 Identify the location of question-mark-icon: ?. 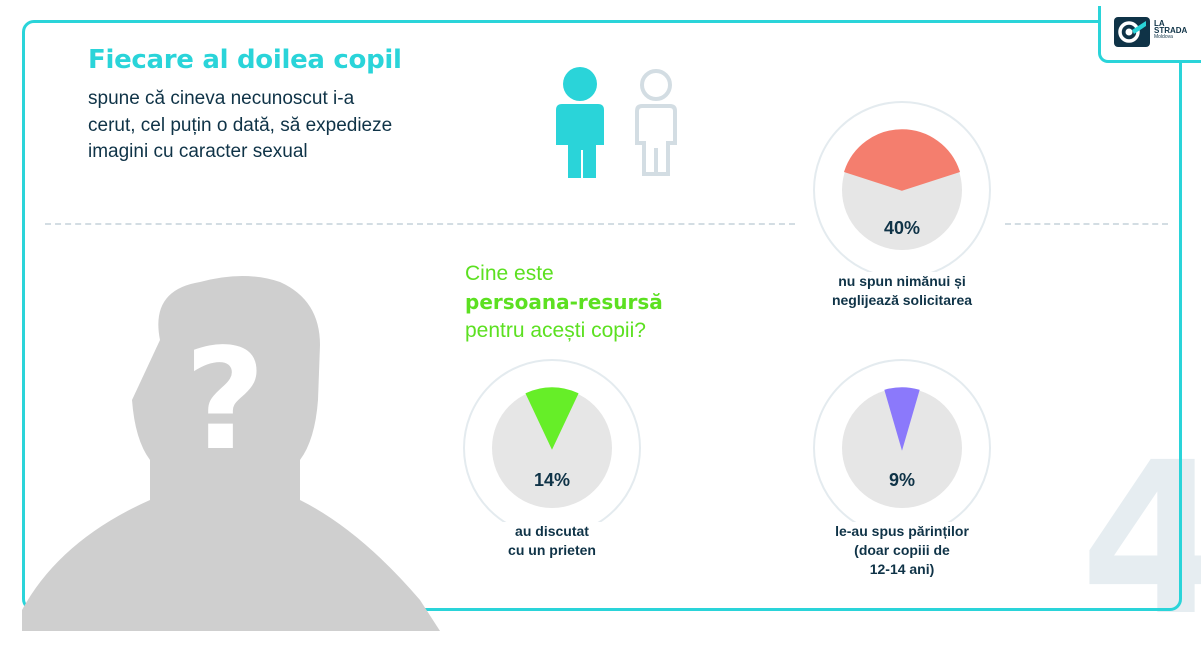
(224, 400).